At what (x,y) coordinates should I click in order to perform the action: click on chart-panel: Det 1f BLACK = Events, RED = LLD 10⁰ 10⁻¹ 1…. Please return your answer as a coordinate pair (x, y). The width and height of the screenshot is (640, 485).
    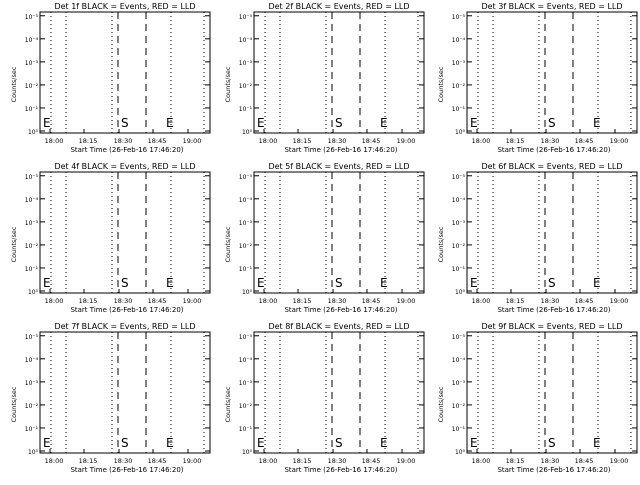
    Looking at the image, I should click on (110, 78).